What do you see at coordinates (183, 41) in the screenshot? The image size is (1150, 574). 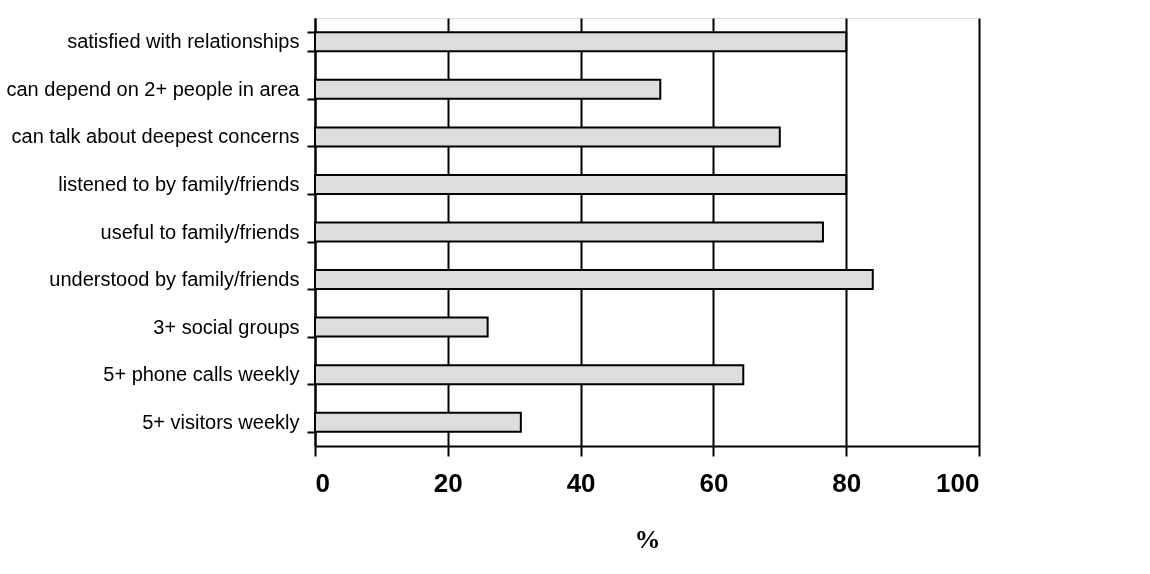 I see `y-tick-label: satisfied with relationships` at bounding box center [183, 41].